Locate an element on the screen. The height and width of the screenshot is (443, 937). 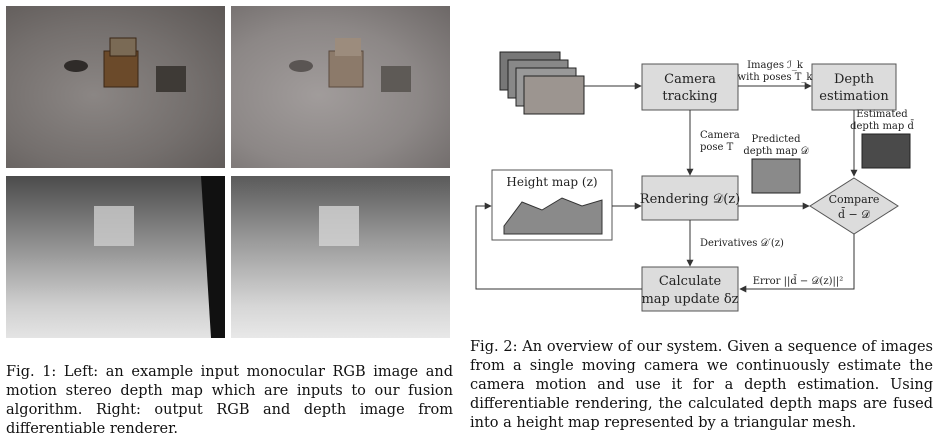
compare-label-2: d̄ − 𝒟 is located at coordinates (854, 214).